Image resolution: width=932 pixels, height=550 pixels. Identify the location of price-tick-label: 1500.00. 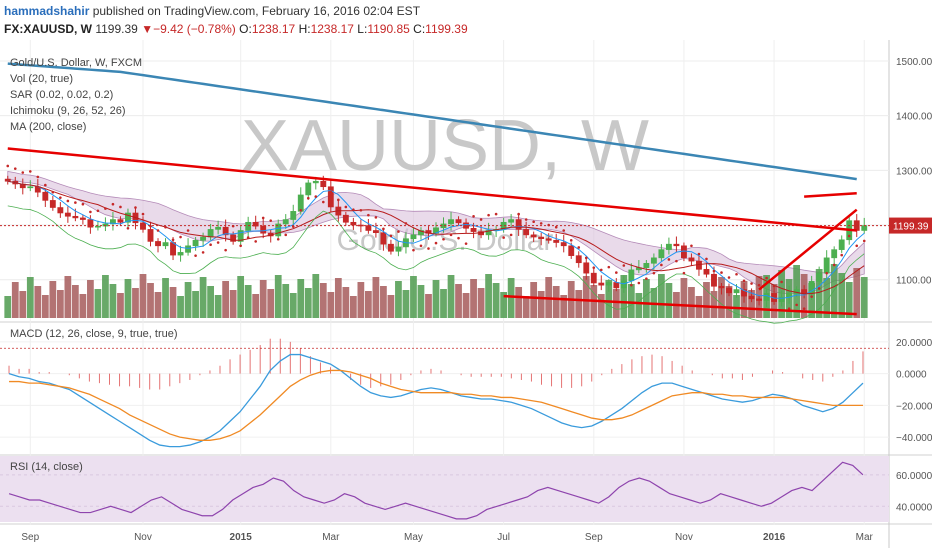
(914, 62).